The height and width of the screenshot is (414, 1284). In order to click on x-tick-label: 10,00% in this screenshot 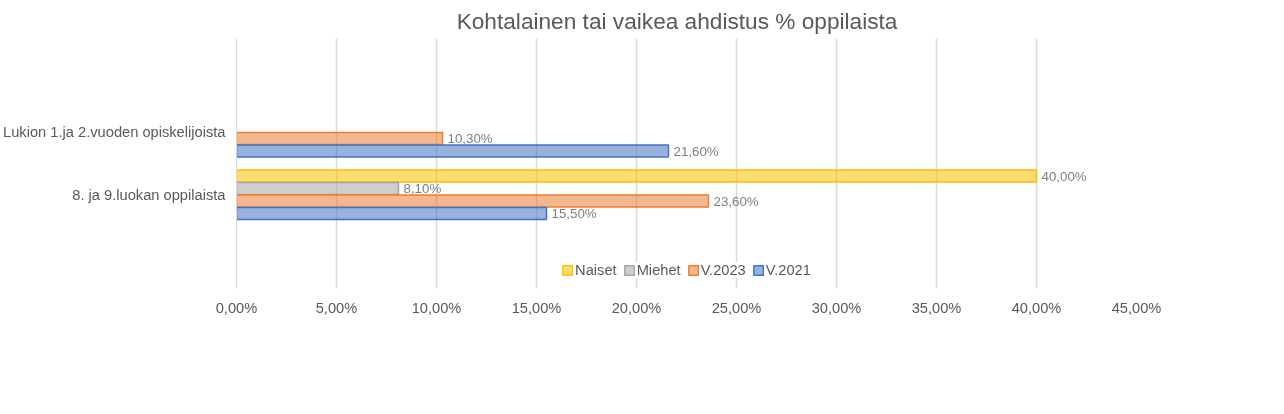, I will do `click(436, 307)`.